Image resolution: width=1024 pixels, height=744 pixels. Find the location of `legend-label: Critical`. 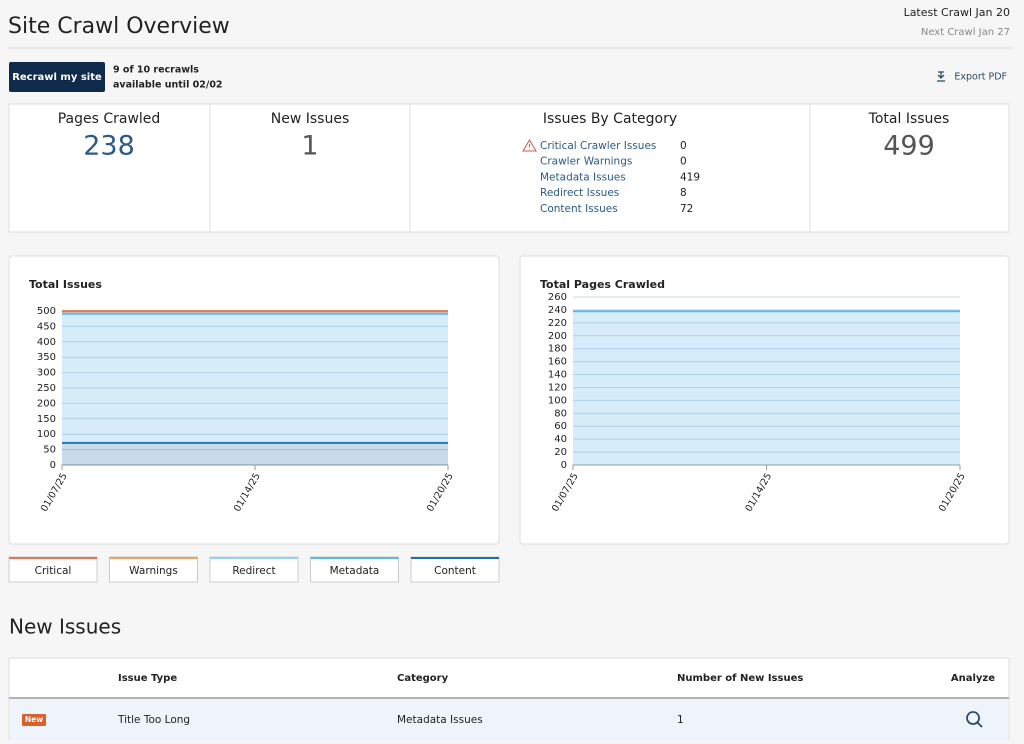

legend-label: Critical is located at coordinates (53, 571).